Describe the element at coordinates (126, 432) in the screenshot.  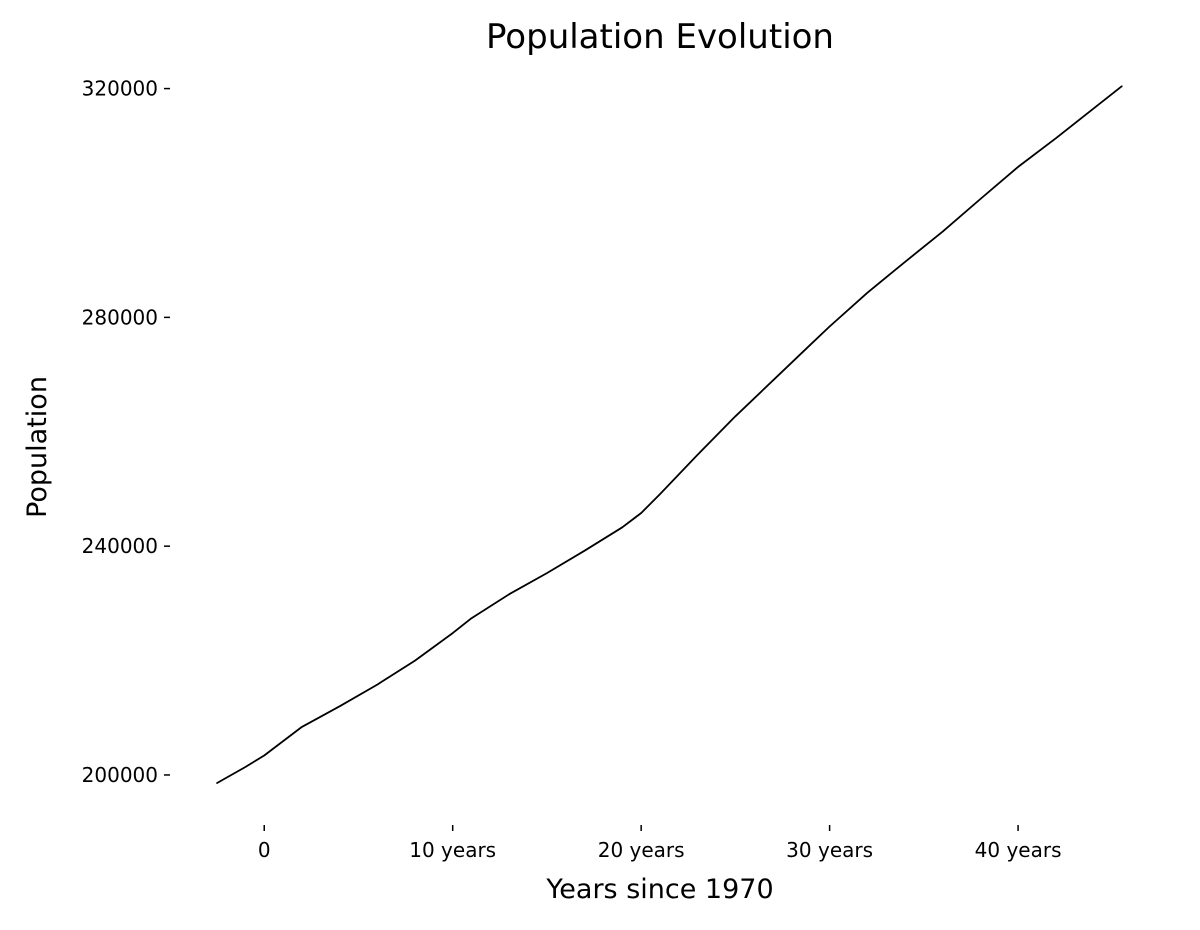
I see `y-axis: 200000 240000 280000 320000` at that location.